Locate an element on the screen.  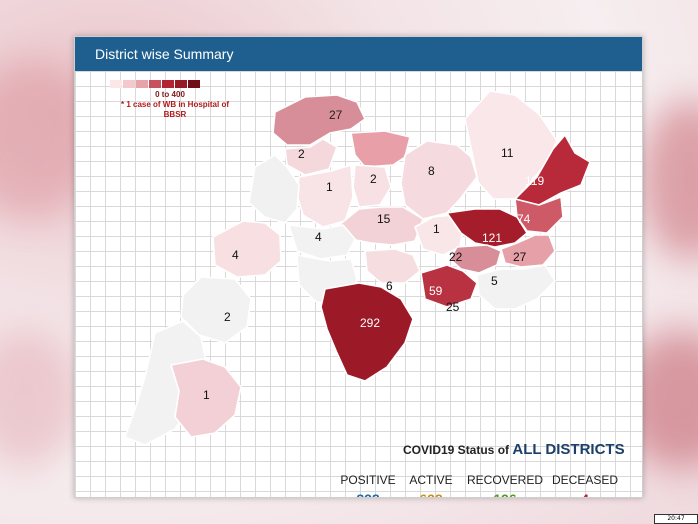
legend-swatches is located at coordinates (170, 84).